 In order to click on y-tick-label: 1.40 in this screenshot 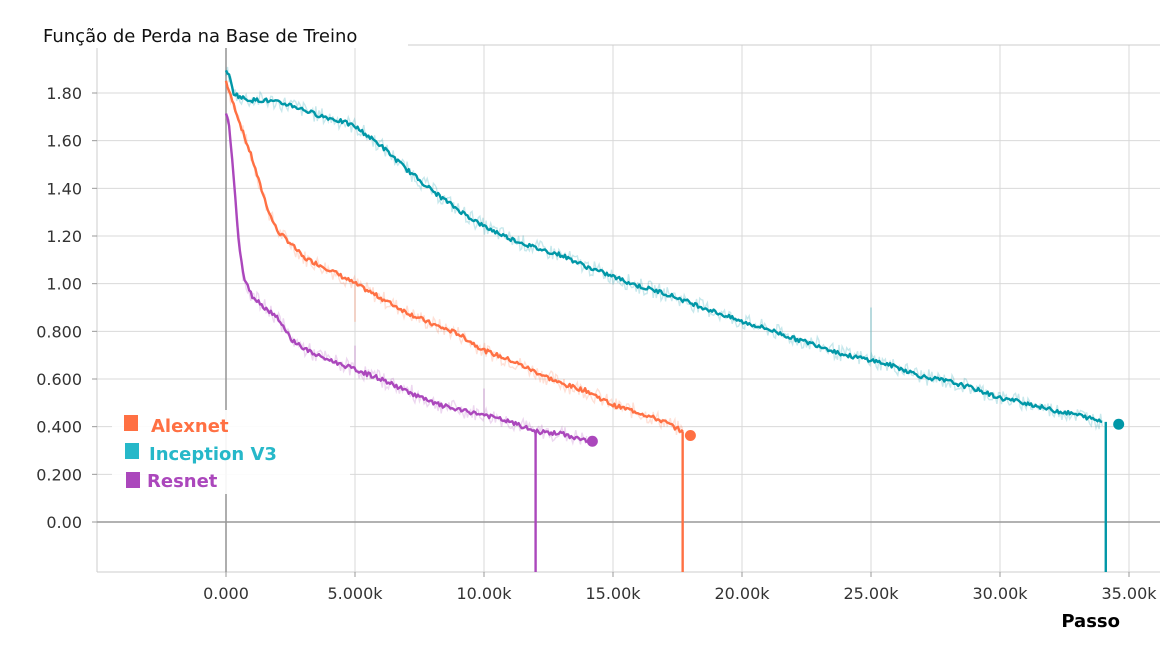, I will do `click(64, 188)`.